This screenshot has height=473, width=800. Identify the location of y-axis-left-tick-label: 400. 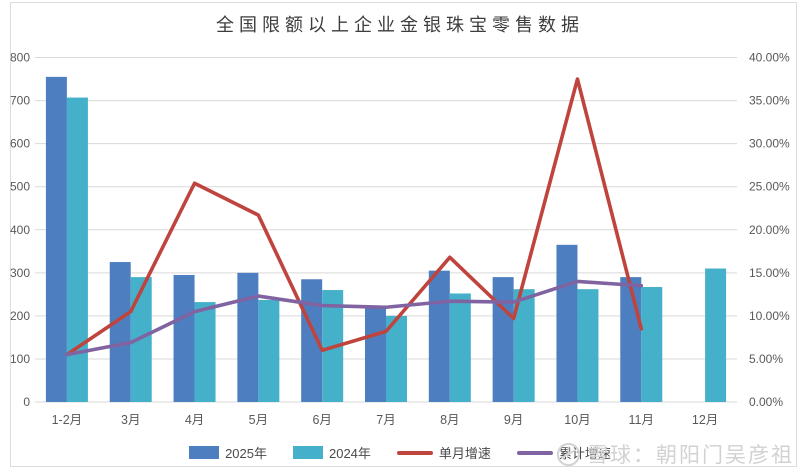
(20, 230).